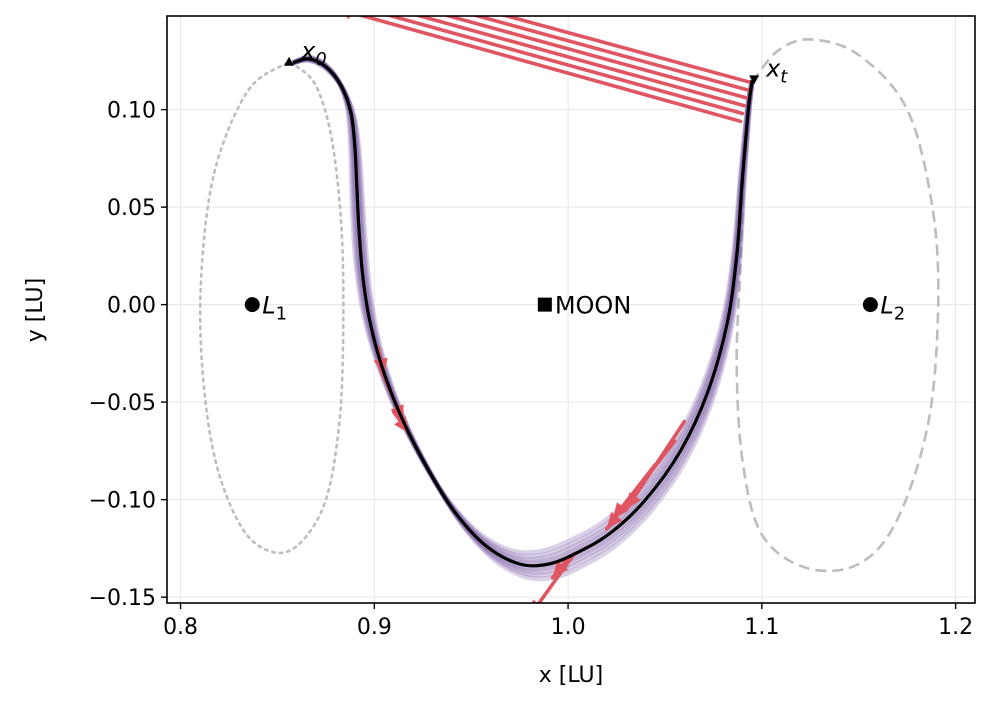  I want to click on y-axis-label: y [LU], so click(35, 310).